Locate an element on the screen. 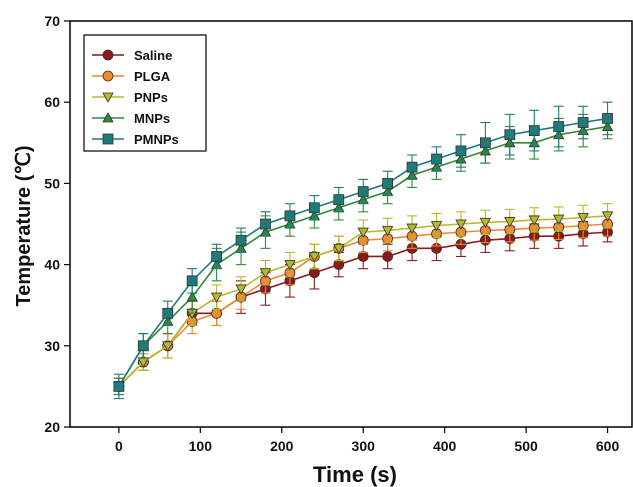  x-axis-title: Time (s) is located at coordinates (355, 474).